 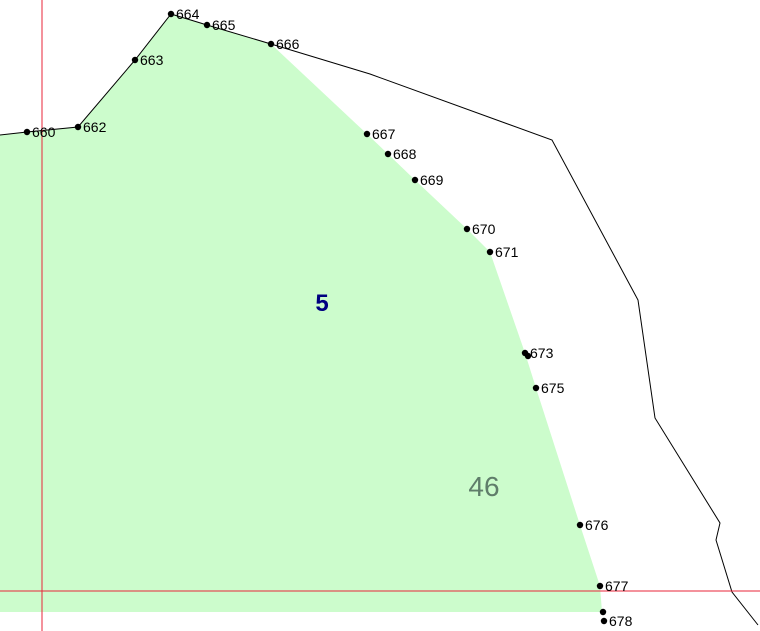 I want to click on area-value-label: 46, so click(x=483, y=486).